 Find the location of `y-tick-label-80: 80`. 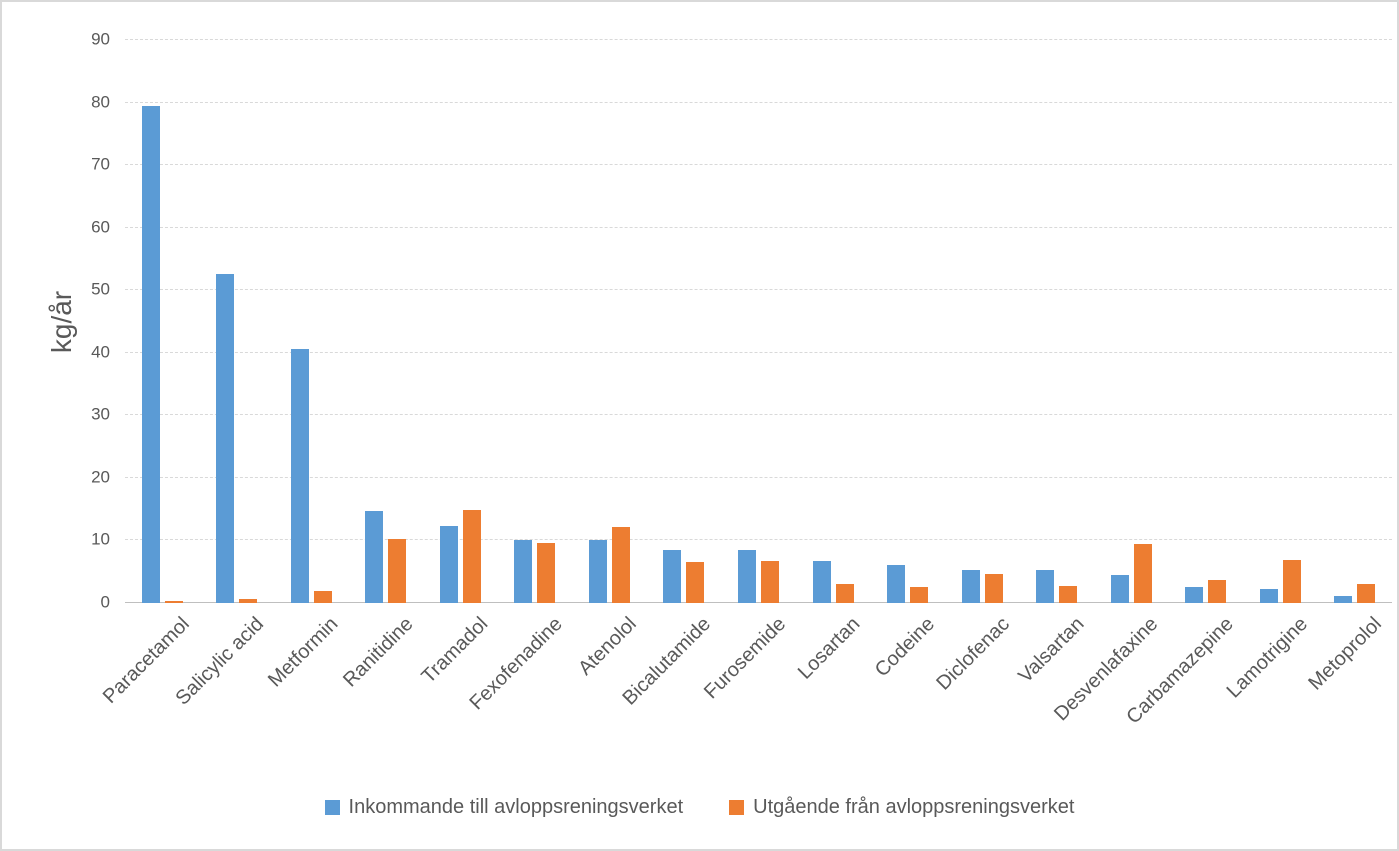

y-tick-label-80: 80 is located at coordinates (100, 102).